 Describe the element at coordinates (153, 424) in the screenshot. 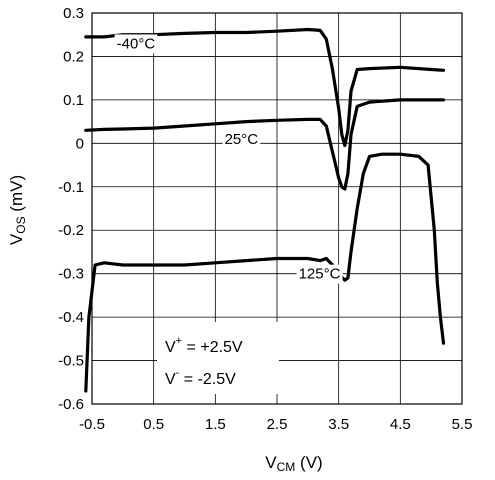

I see `x-tick-label: 0.5` at that location.